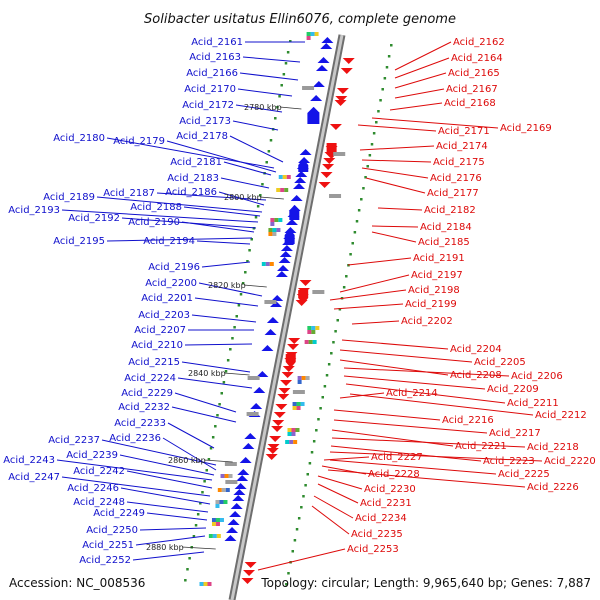 The width and height of the screenshot is (600, 600). What do you see at coordinates (217, 42) in the screenshot?
I see `gene-label-acid-2161: Acid_2161` at bounding box center [217, 42].